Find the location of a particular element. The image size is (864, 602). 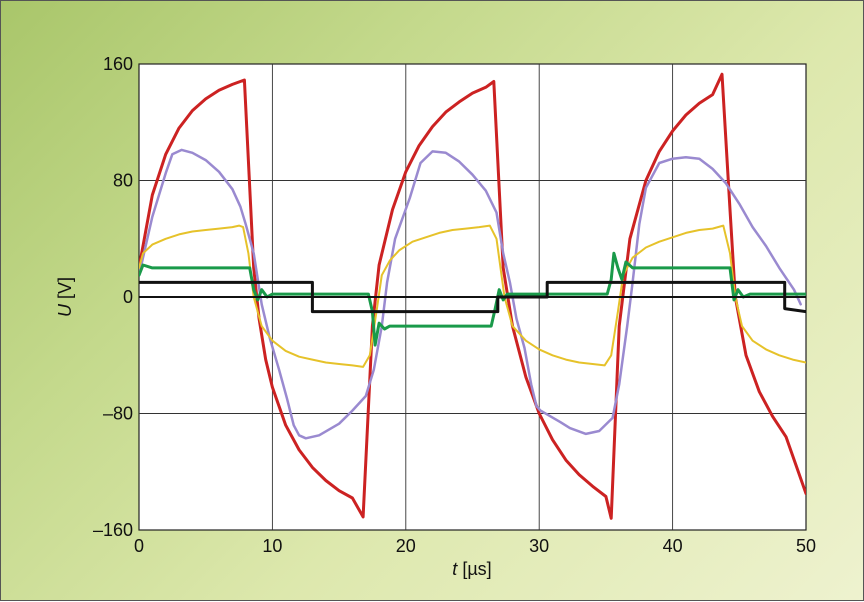

x-tick-label: 10 is located at coordinates (272, 546).